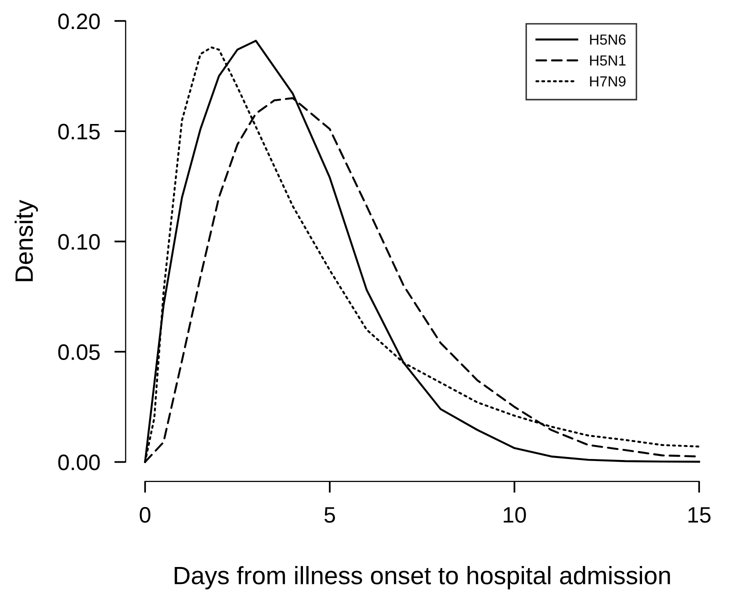 The image size is (729, 592). Describe the element at coordinates (79, 352) in the screenshot. I see `y-tick-label: 0.05` at that location.